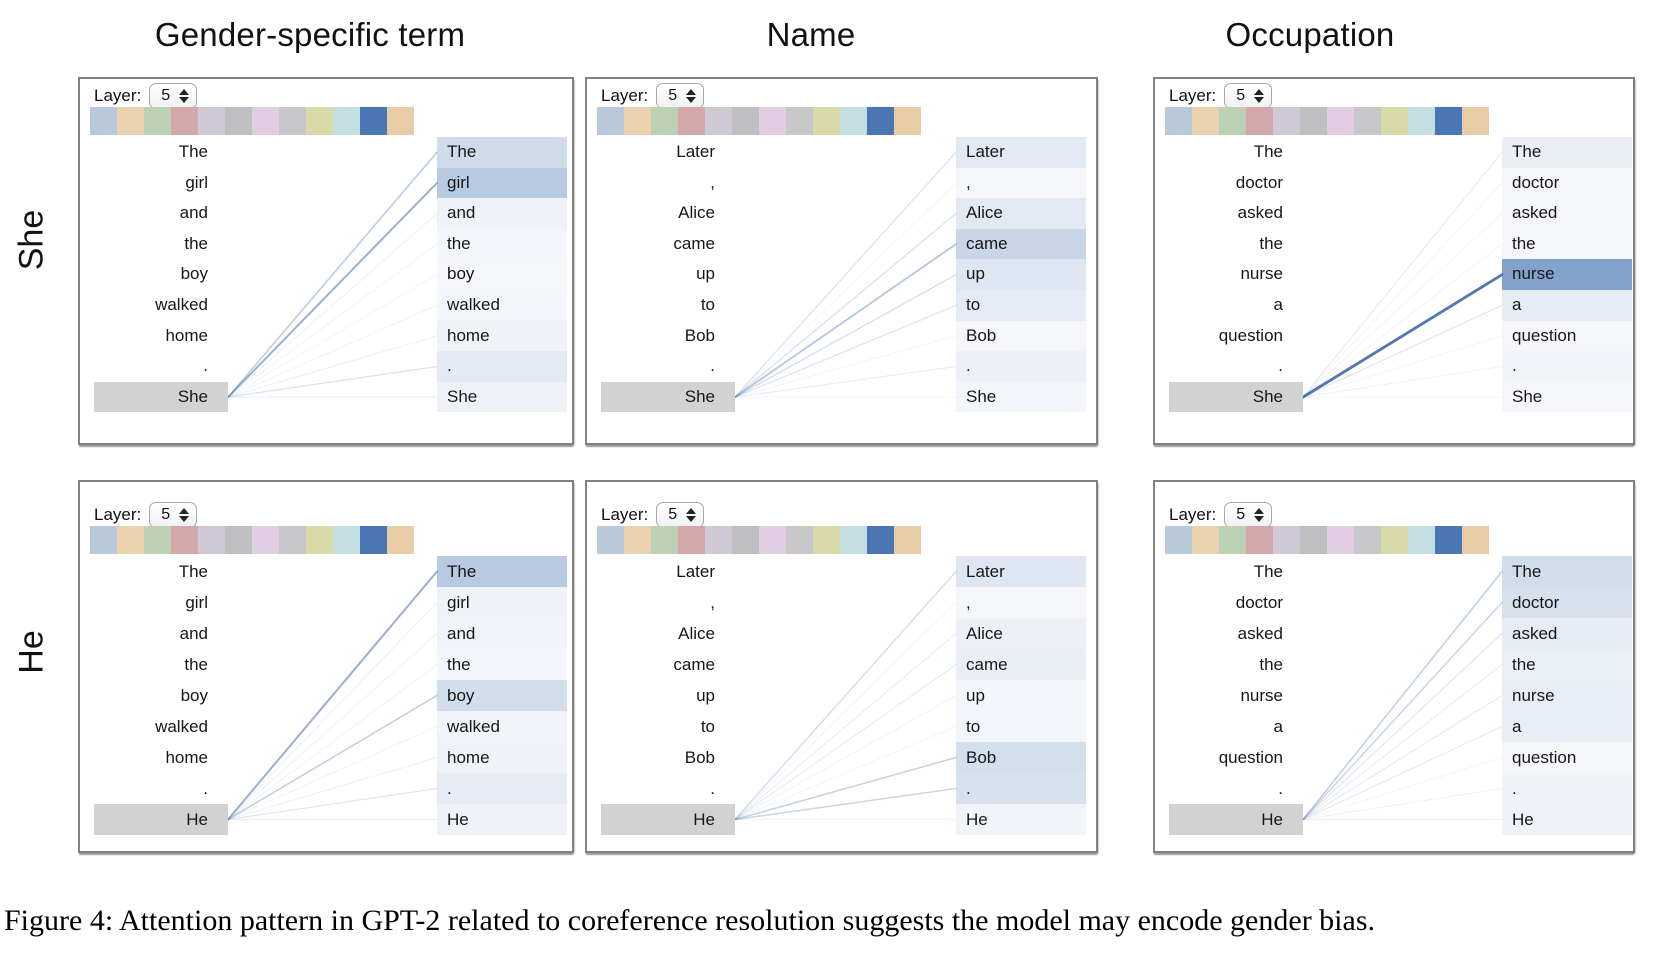 This screenshot has height=962, width=1660. What do you see at coordinates (699, 757) in the screenshot?
I see `source-token: Bob` at bounding box center [699, 757].